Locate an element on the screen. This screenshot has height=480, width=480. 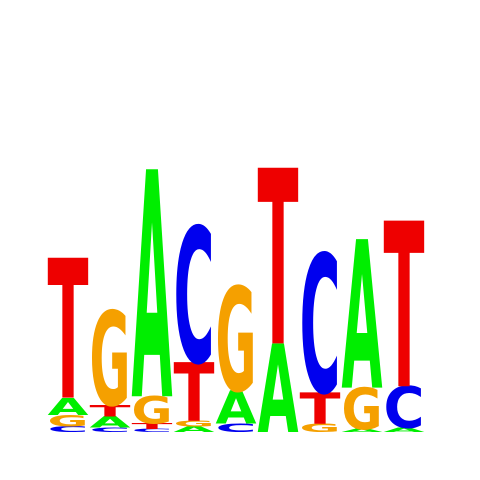
logo-letter-a-pos1: A is located at coordinates (68, 407).